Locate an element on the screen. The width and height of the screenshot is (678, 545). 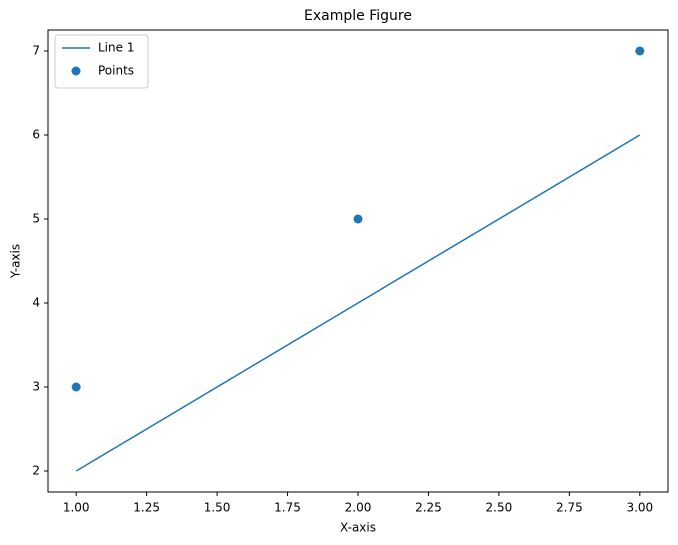
legend-label: Points is located at coordinates (116, 71).